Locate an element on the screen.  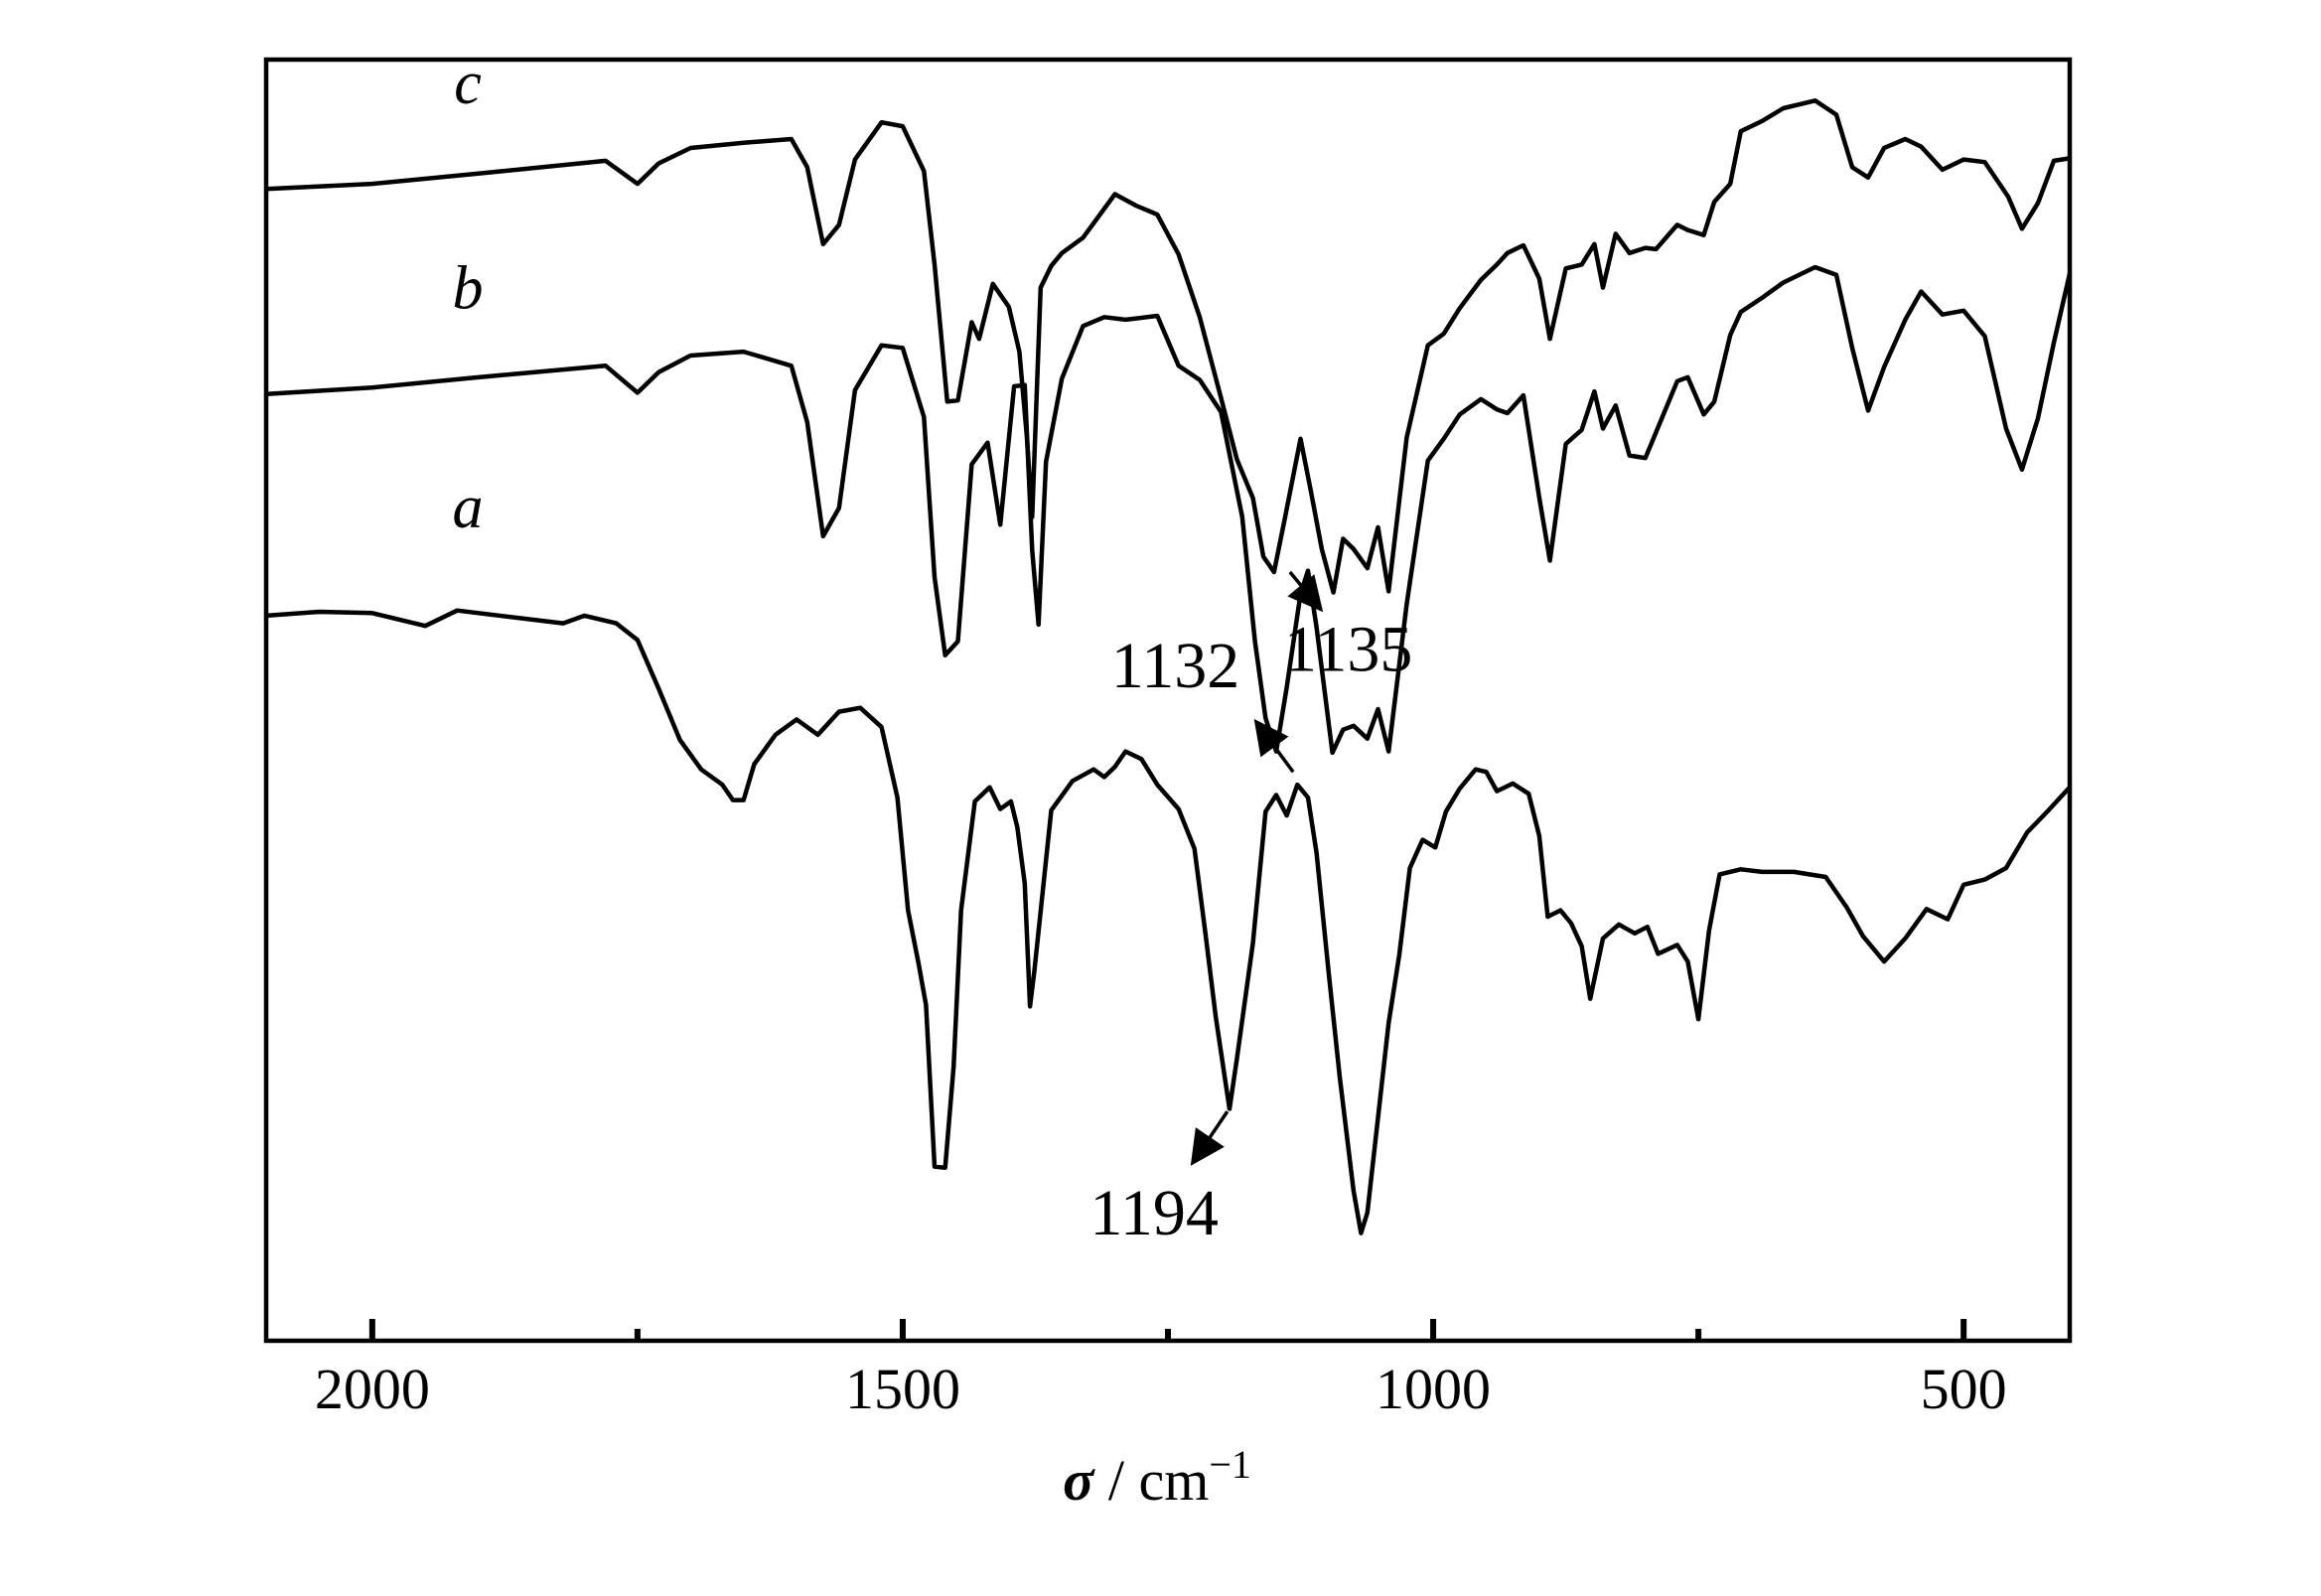
peak-annotation-1194: 1194 is located at coordinates (1154, 1213).